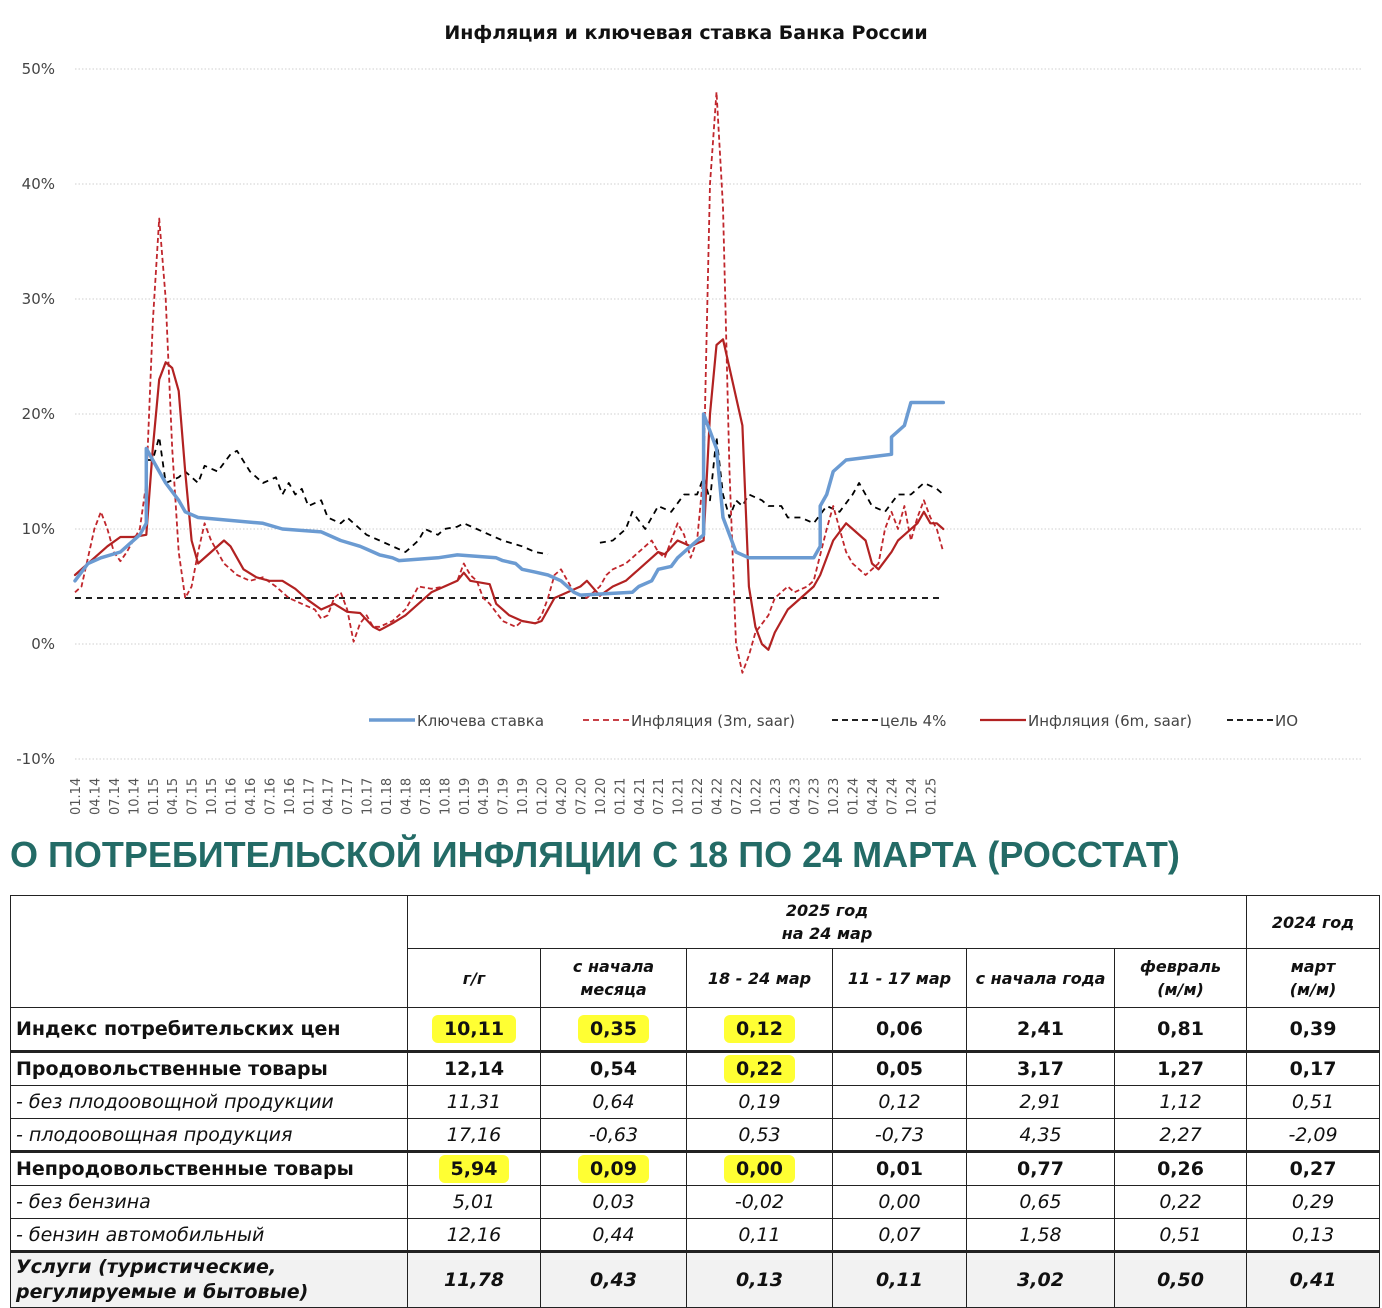  What do you see at coordinates (426, 796) in the screenshot?
I see `x-tick-label: 07.18` at bounding box center [426, 796].